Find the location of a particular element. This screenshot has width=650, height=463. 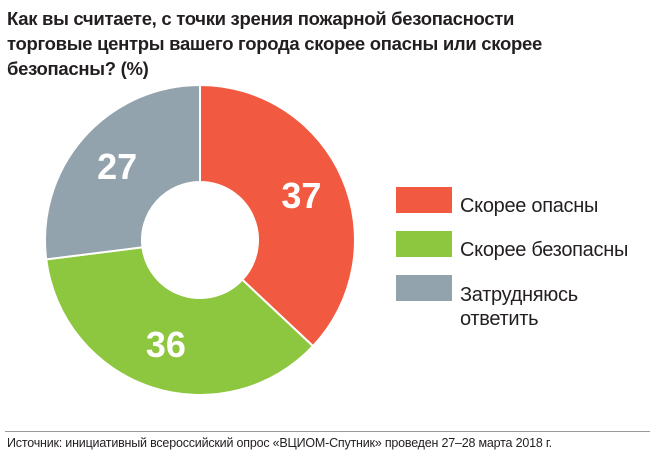

legend-label-undecided: Затрудняюсь is located at coordinates (519, 295).